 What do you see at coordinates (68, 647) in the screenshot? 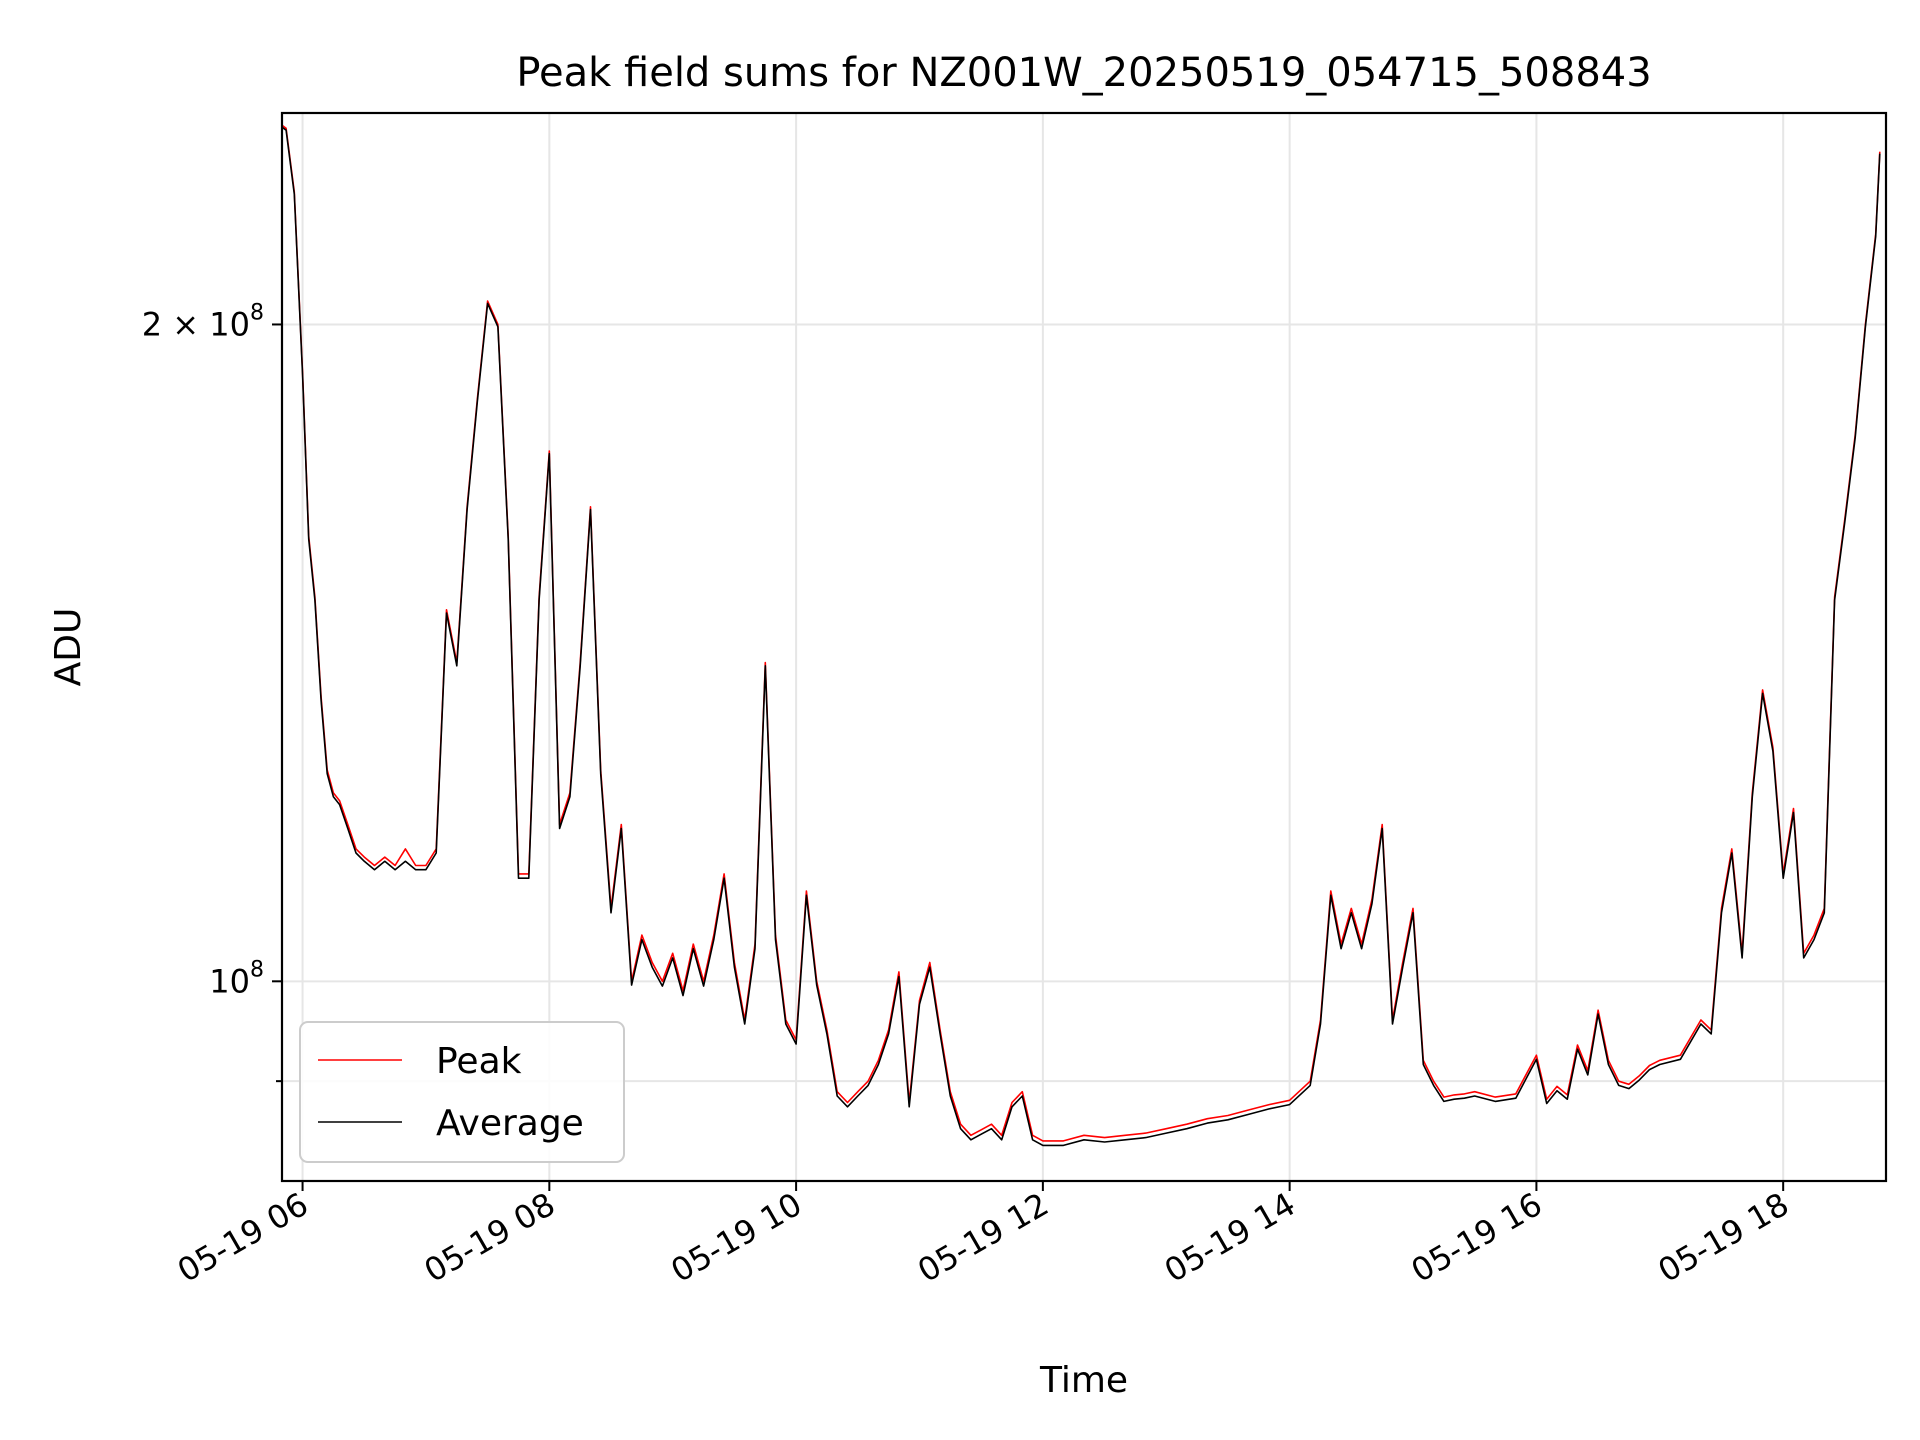
I see `y-axis-label: ADU` at bounding box center [68, 647].